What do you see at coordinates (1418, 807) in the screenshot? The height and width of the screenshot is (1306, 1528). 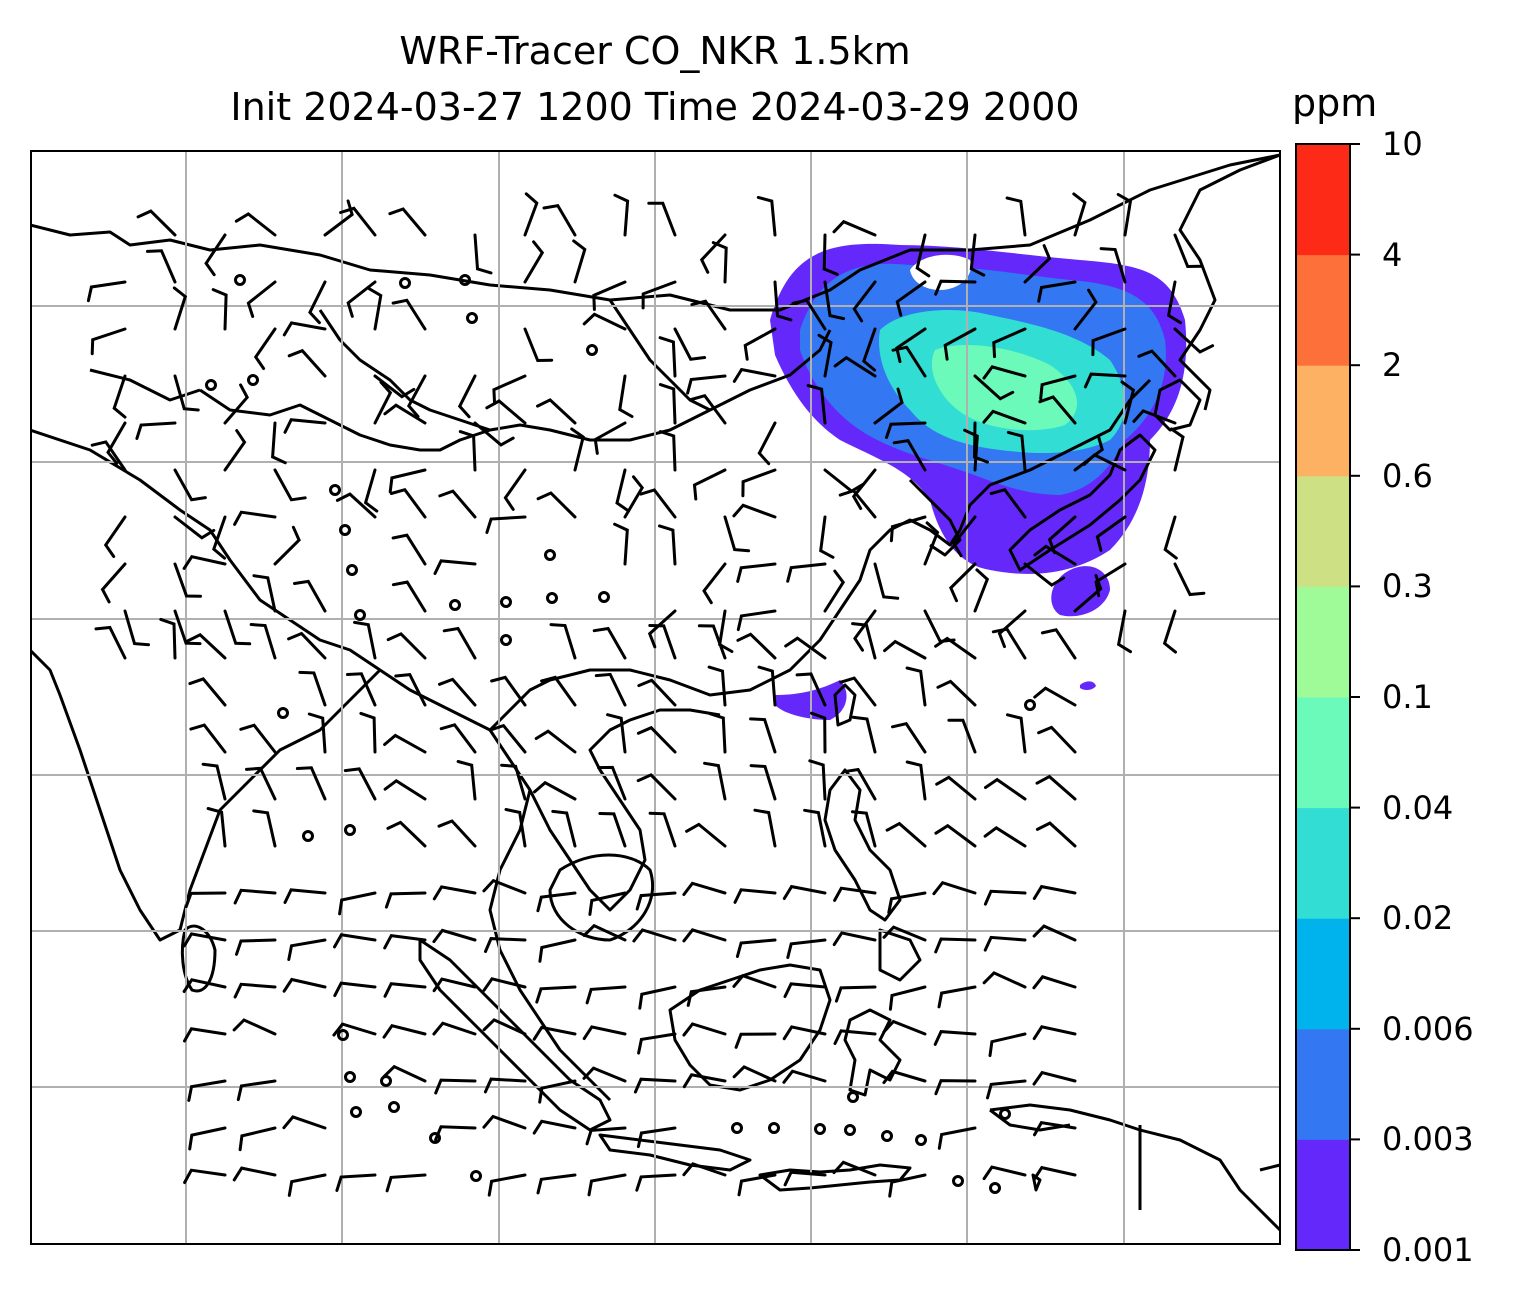 I see `colorbar-tick-label: 0.04` at bounding box center [1418, 807].